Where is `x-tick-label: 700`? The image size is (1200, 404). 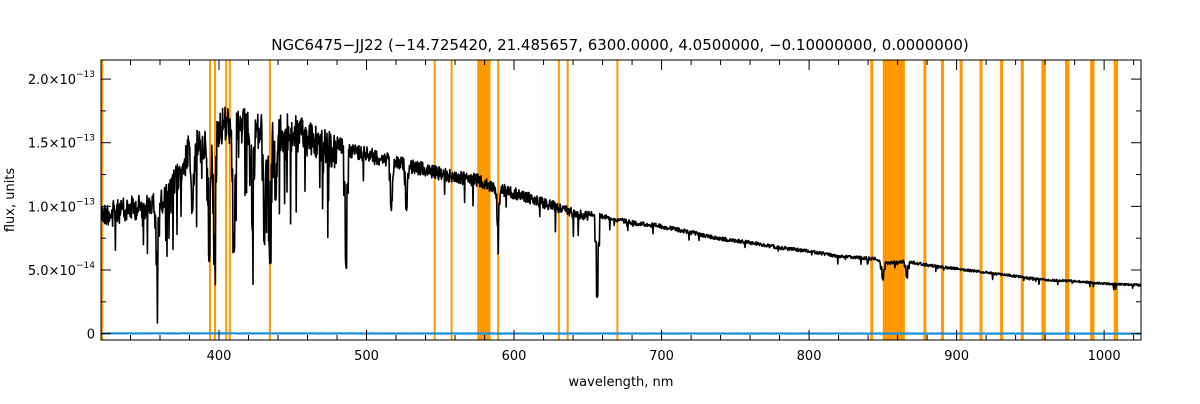
x-tick-label: 700 is located at coordinates (661, 356).